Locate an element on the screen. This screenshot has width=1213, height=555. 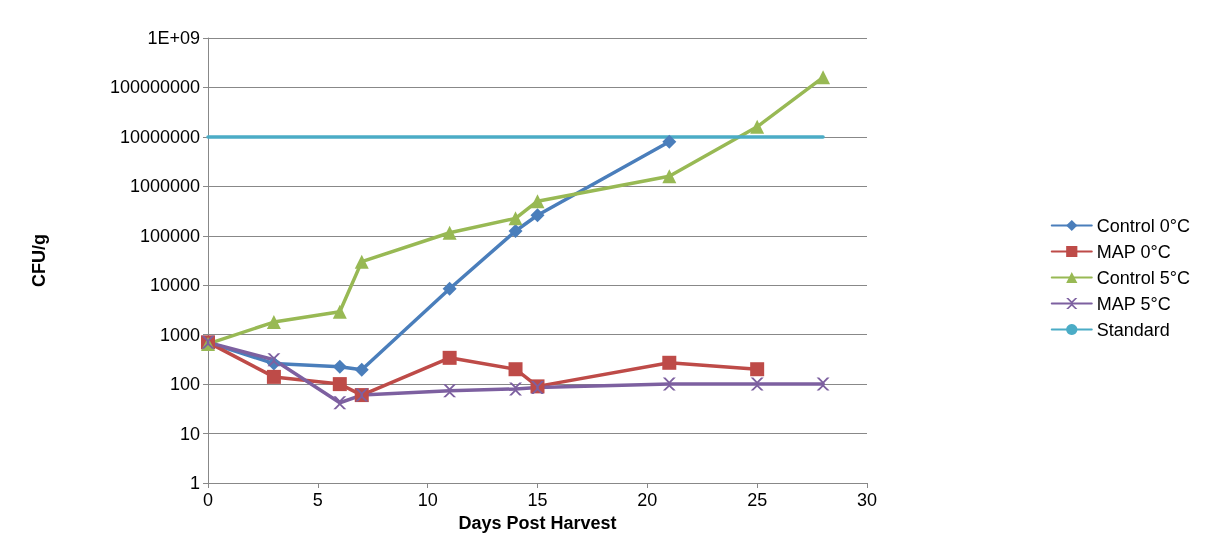
y-axis-title: CFU/g is located at coordinates (39, 260).